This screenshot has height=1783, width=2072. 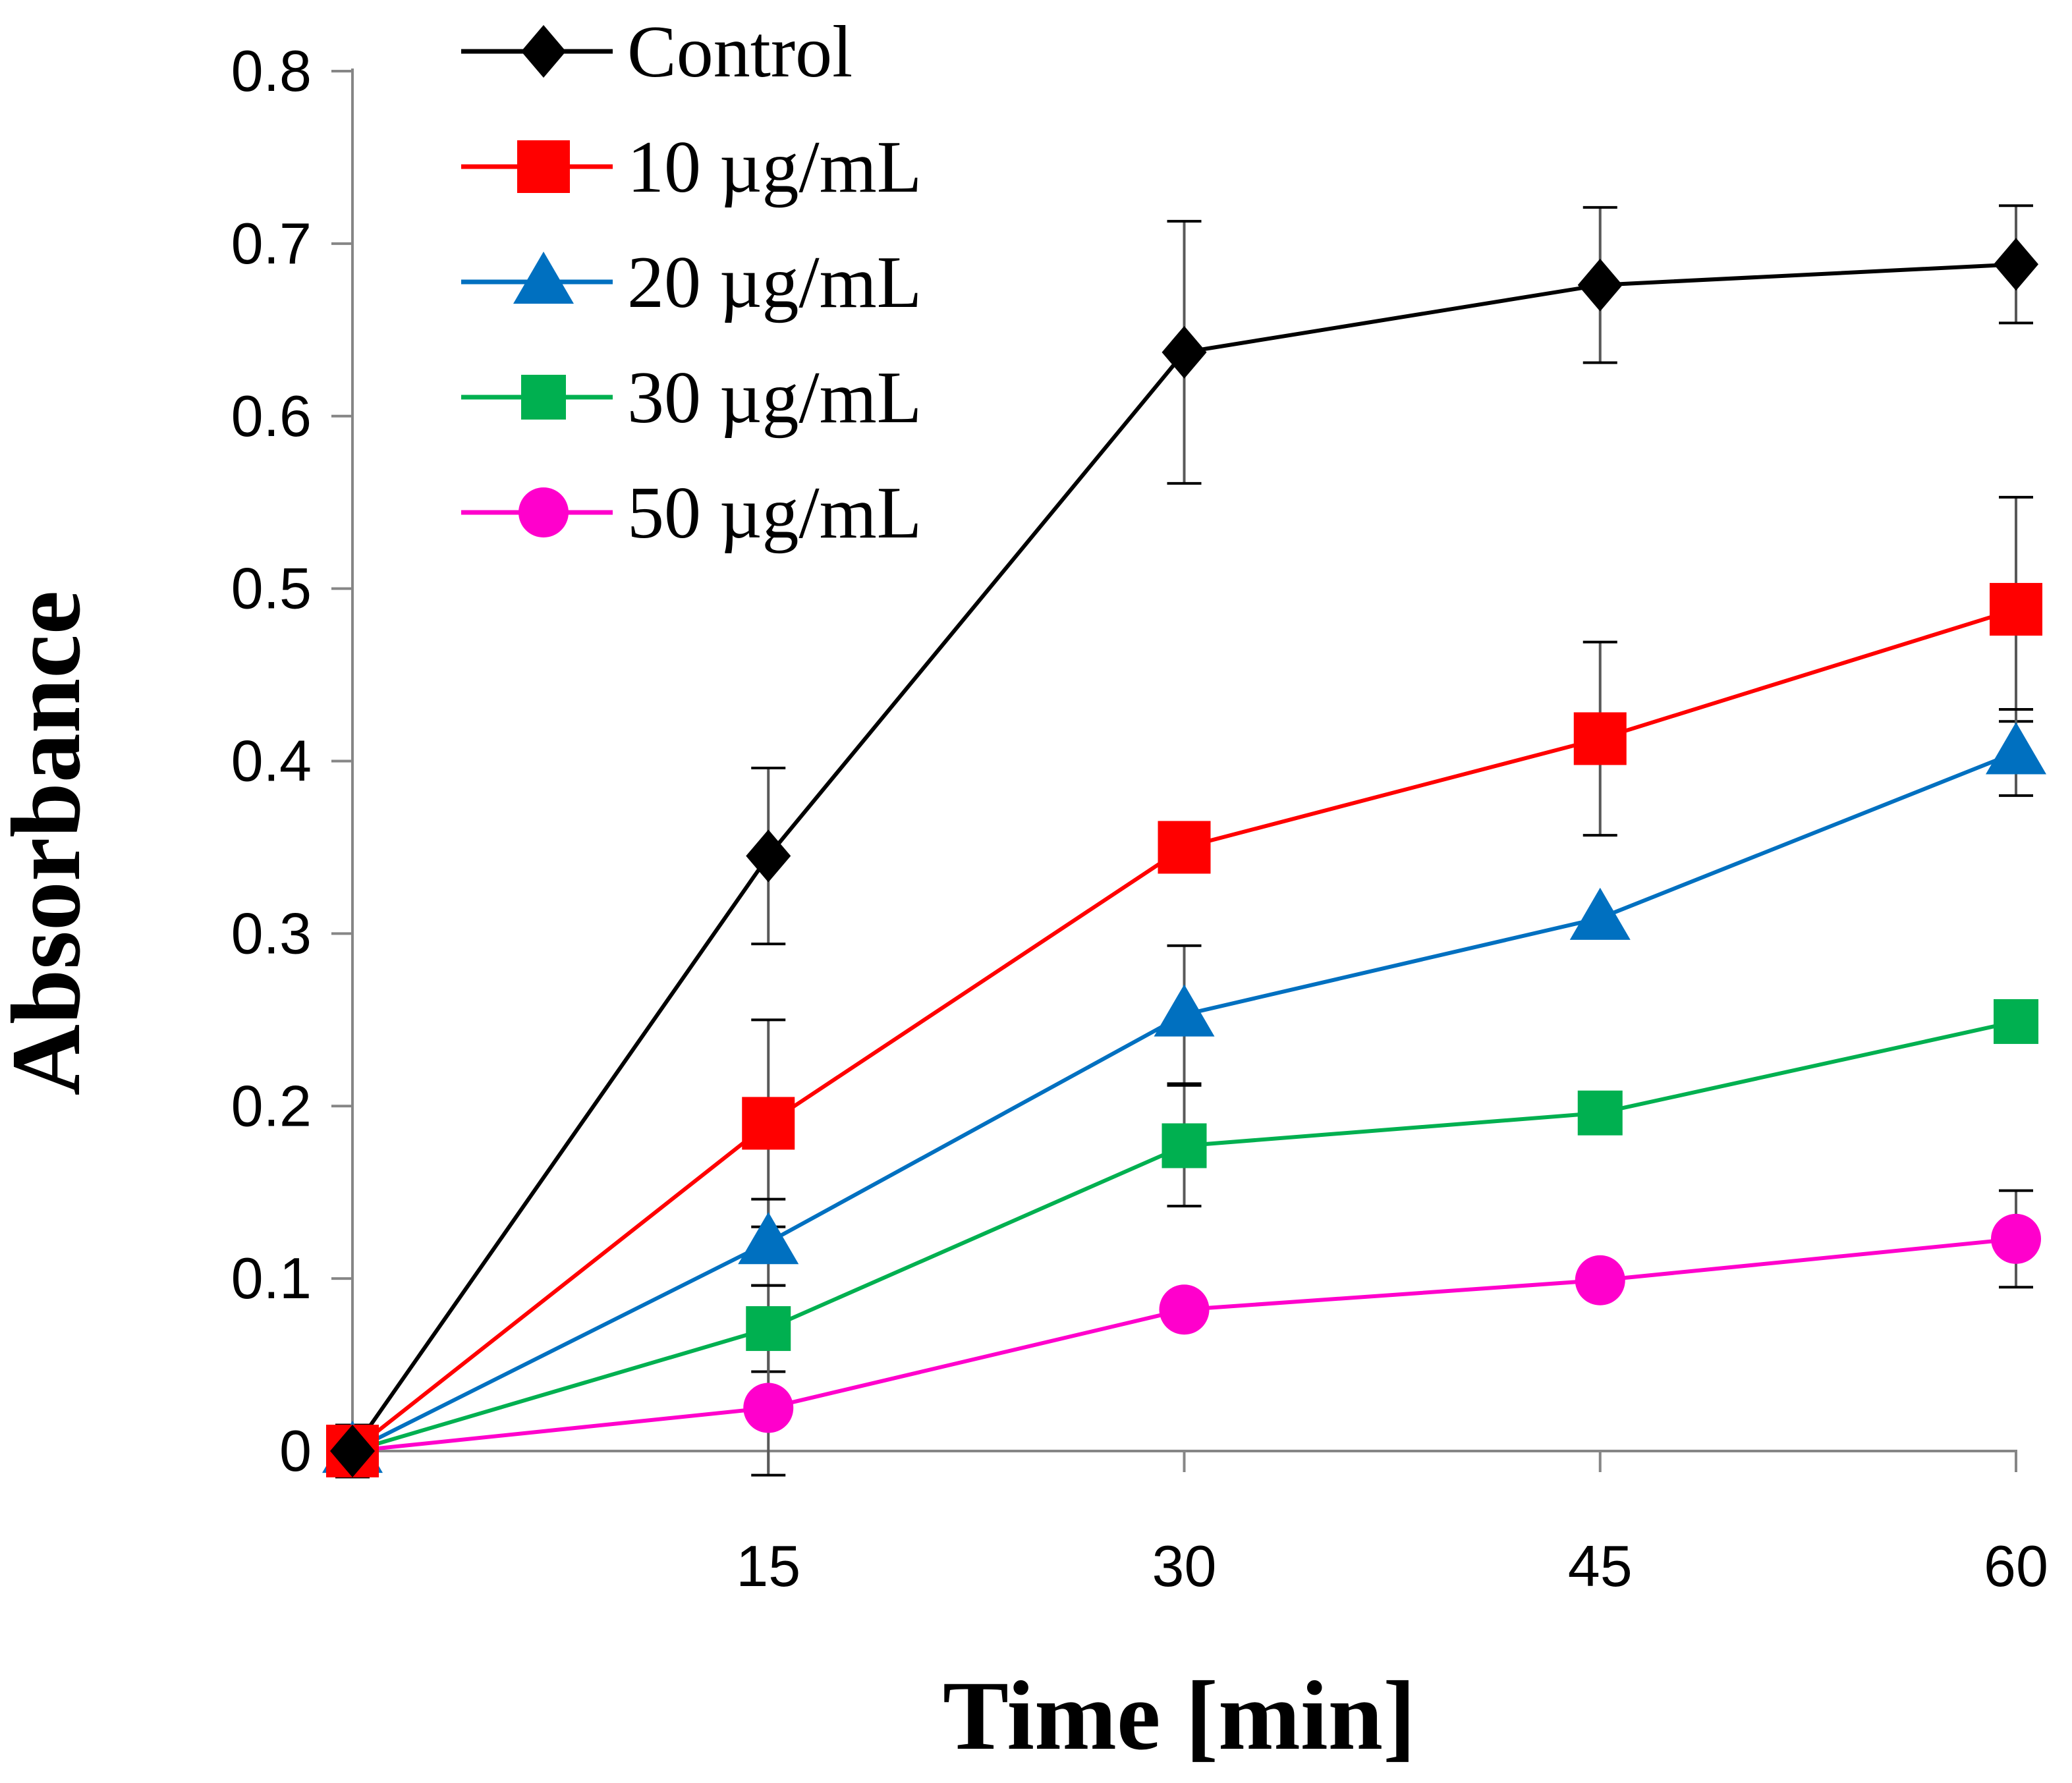 I want to click on legend-label: 10 µg/mL, so click(x=774, y=167).